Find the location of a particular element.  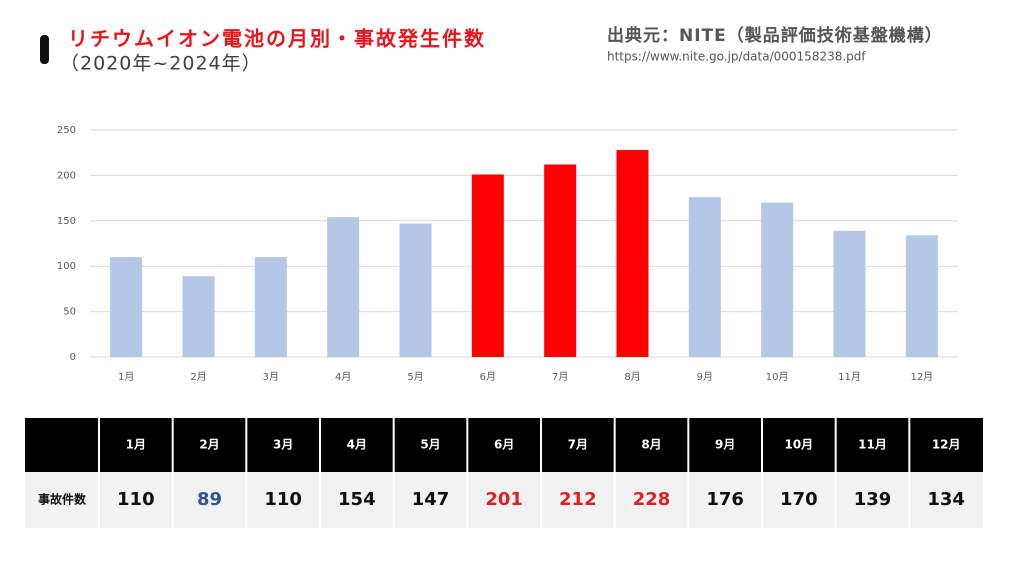

table-header-cell: 9月 is located at coordinates (725, 445).